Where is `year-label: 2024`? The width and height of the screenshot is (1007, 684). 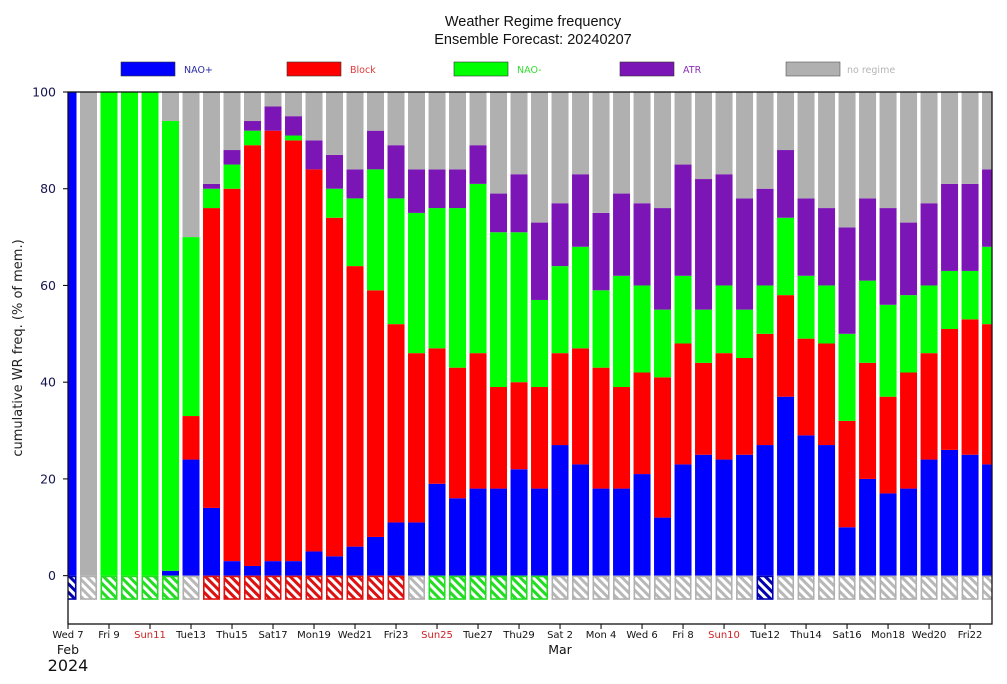 year-label: 2024 is located at coordinates (68, 665).